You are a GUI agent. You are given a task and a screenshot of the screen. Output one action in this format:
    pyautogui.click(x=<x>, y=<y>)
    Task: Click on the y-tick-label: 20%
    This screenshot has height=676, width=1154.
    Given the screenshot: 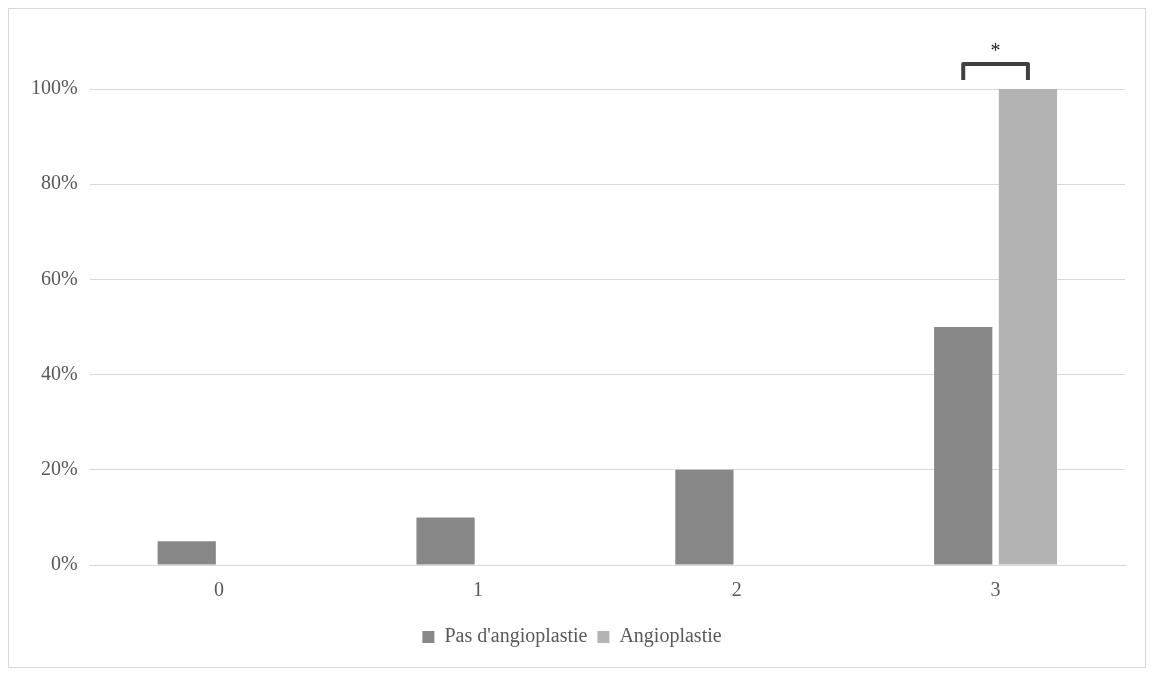 What is the action you would take?
    pyautogui.click(x=59, y=468)
    